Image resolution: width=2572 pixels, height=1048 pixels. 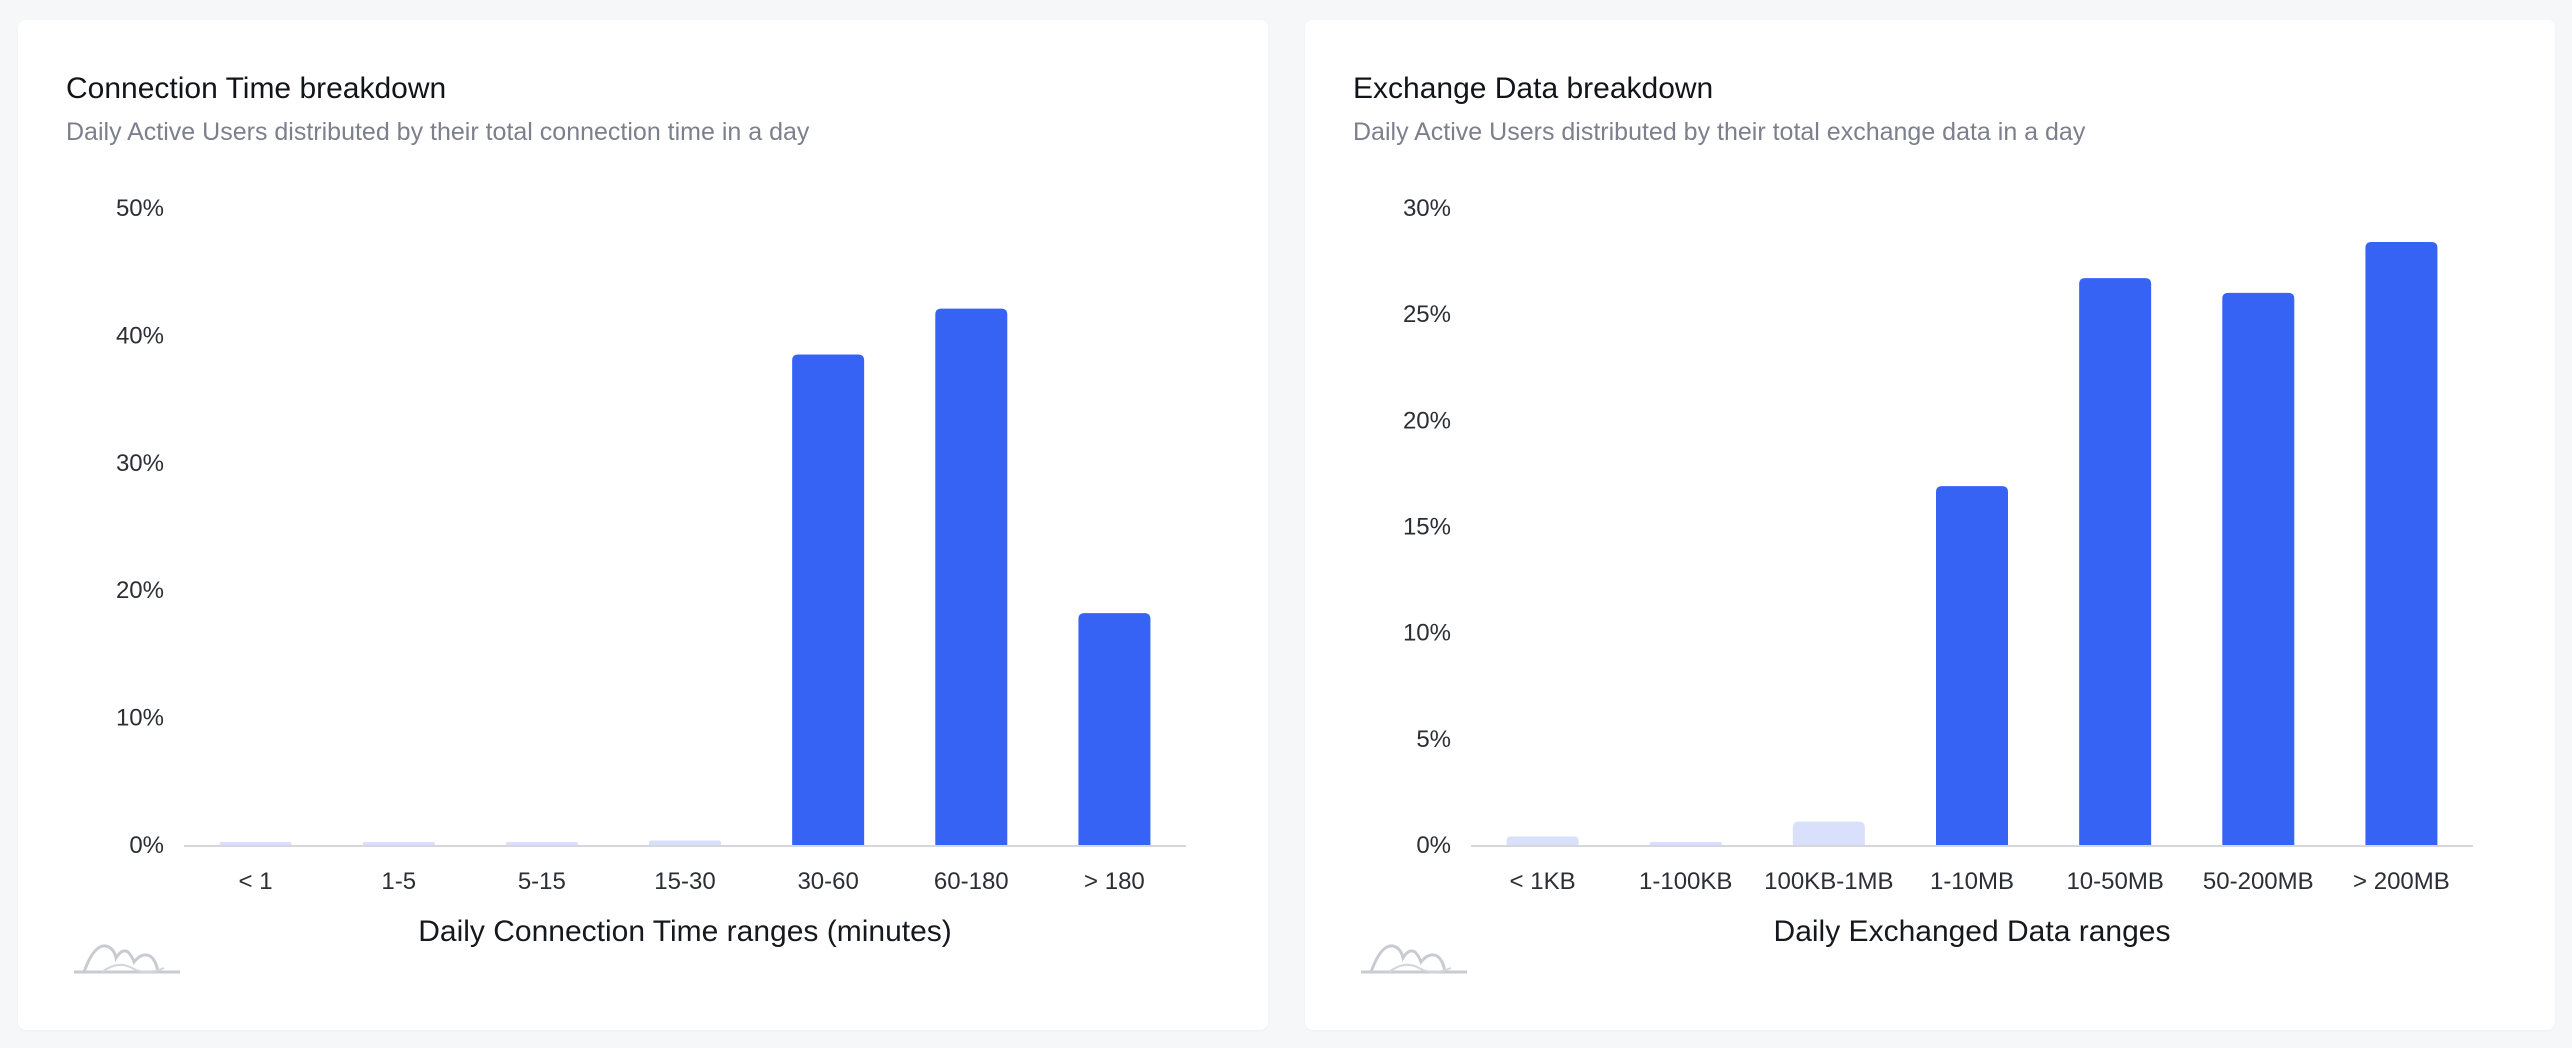 I want to click on bar-1kb, so click(x=1542, y=840).